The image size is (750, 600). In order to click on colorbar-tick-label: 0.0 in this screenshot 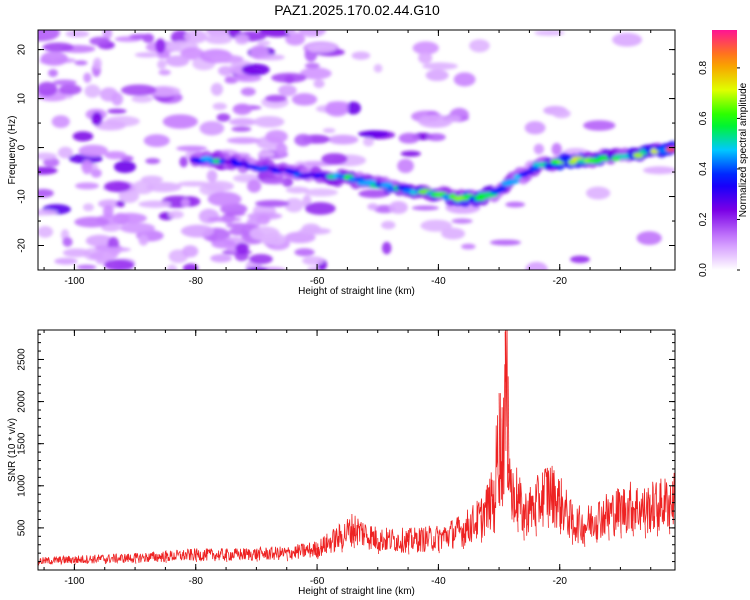, I will do `click(703, 270)`.